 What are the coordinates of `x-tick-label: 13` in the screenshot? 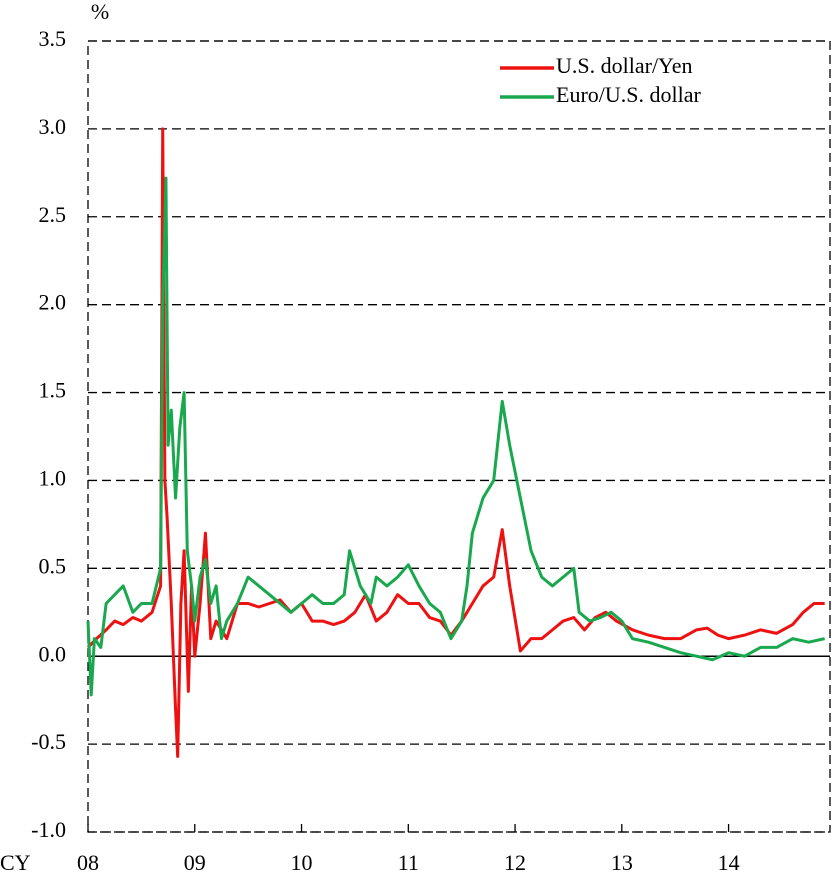 It's located at (622, 862).